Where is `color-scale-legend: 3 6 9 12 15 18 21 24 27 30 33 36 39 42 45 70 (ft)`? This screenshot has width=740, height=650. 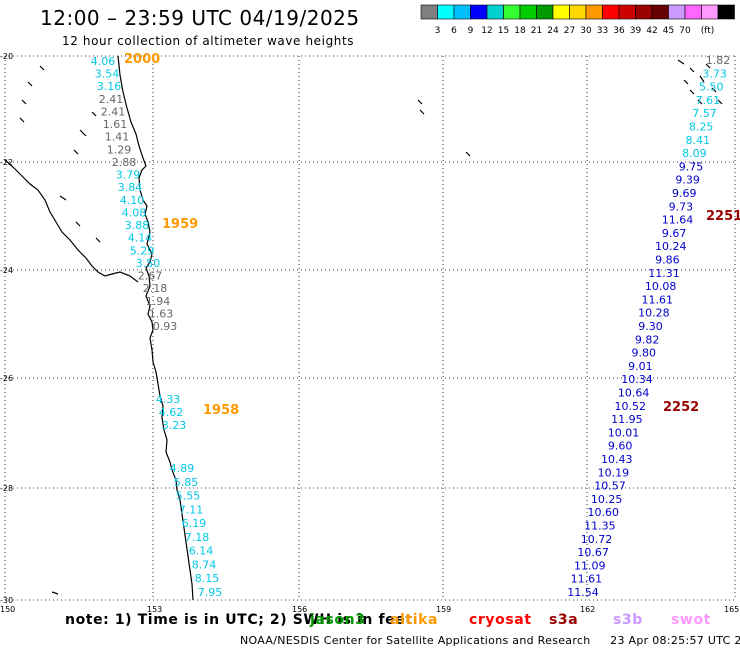
color-scale-legend: 3 6 9 12 15 18 21 24 27 30 33 36 39 42 45 70 (ft) is located at coordinates (577, 20).